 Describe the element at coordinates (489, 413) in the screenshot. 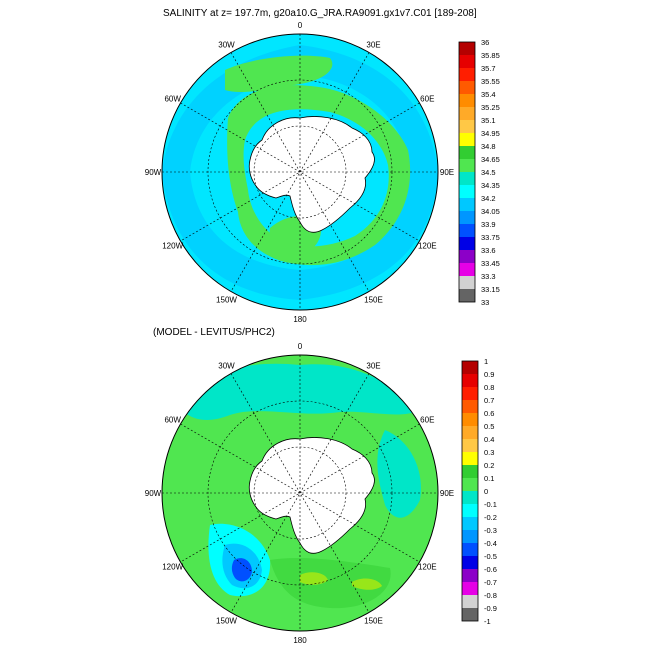

I see `colorbar-tick-label: 0.6` at that location.